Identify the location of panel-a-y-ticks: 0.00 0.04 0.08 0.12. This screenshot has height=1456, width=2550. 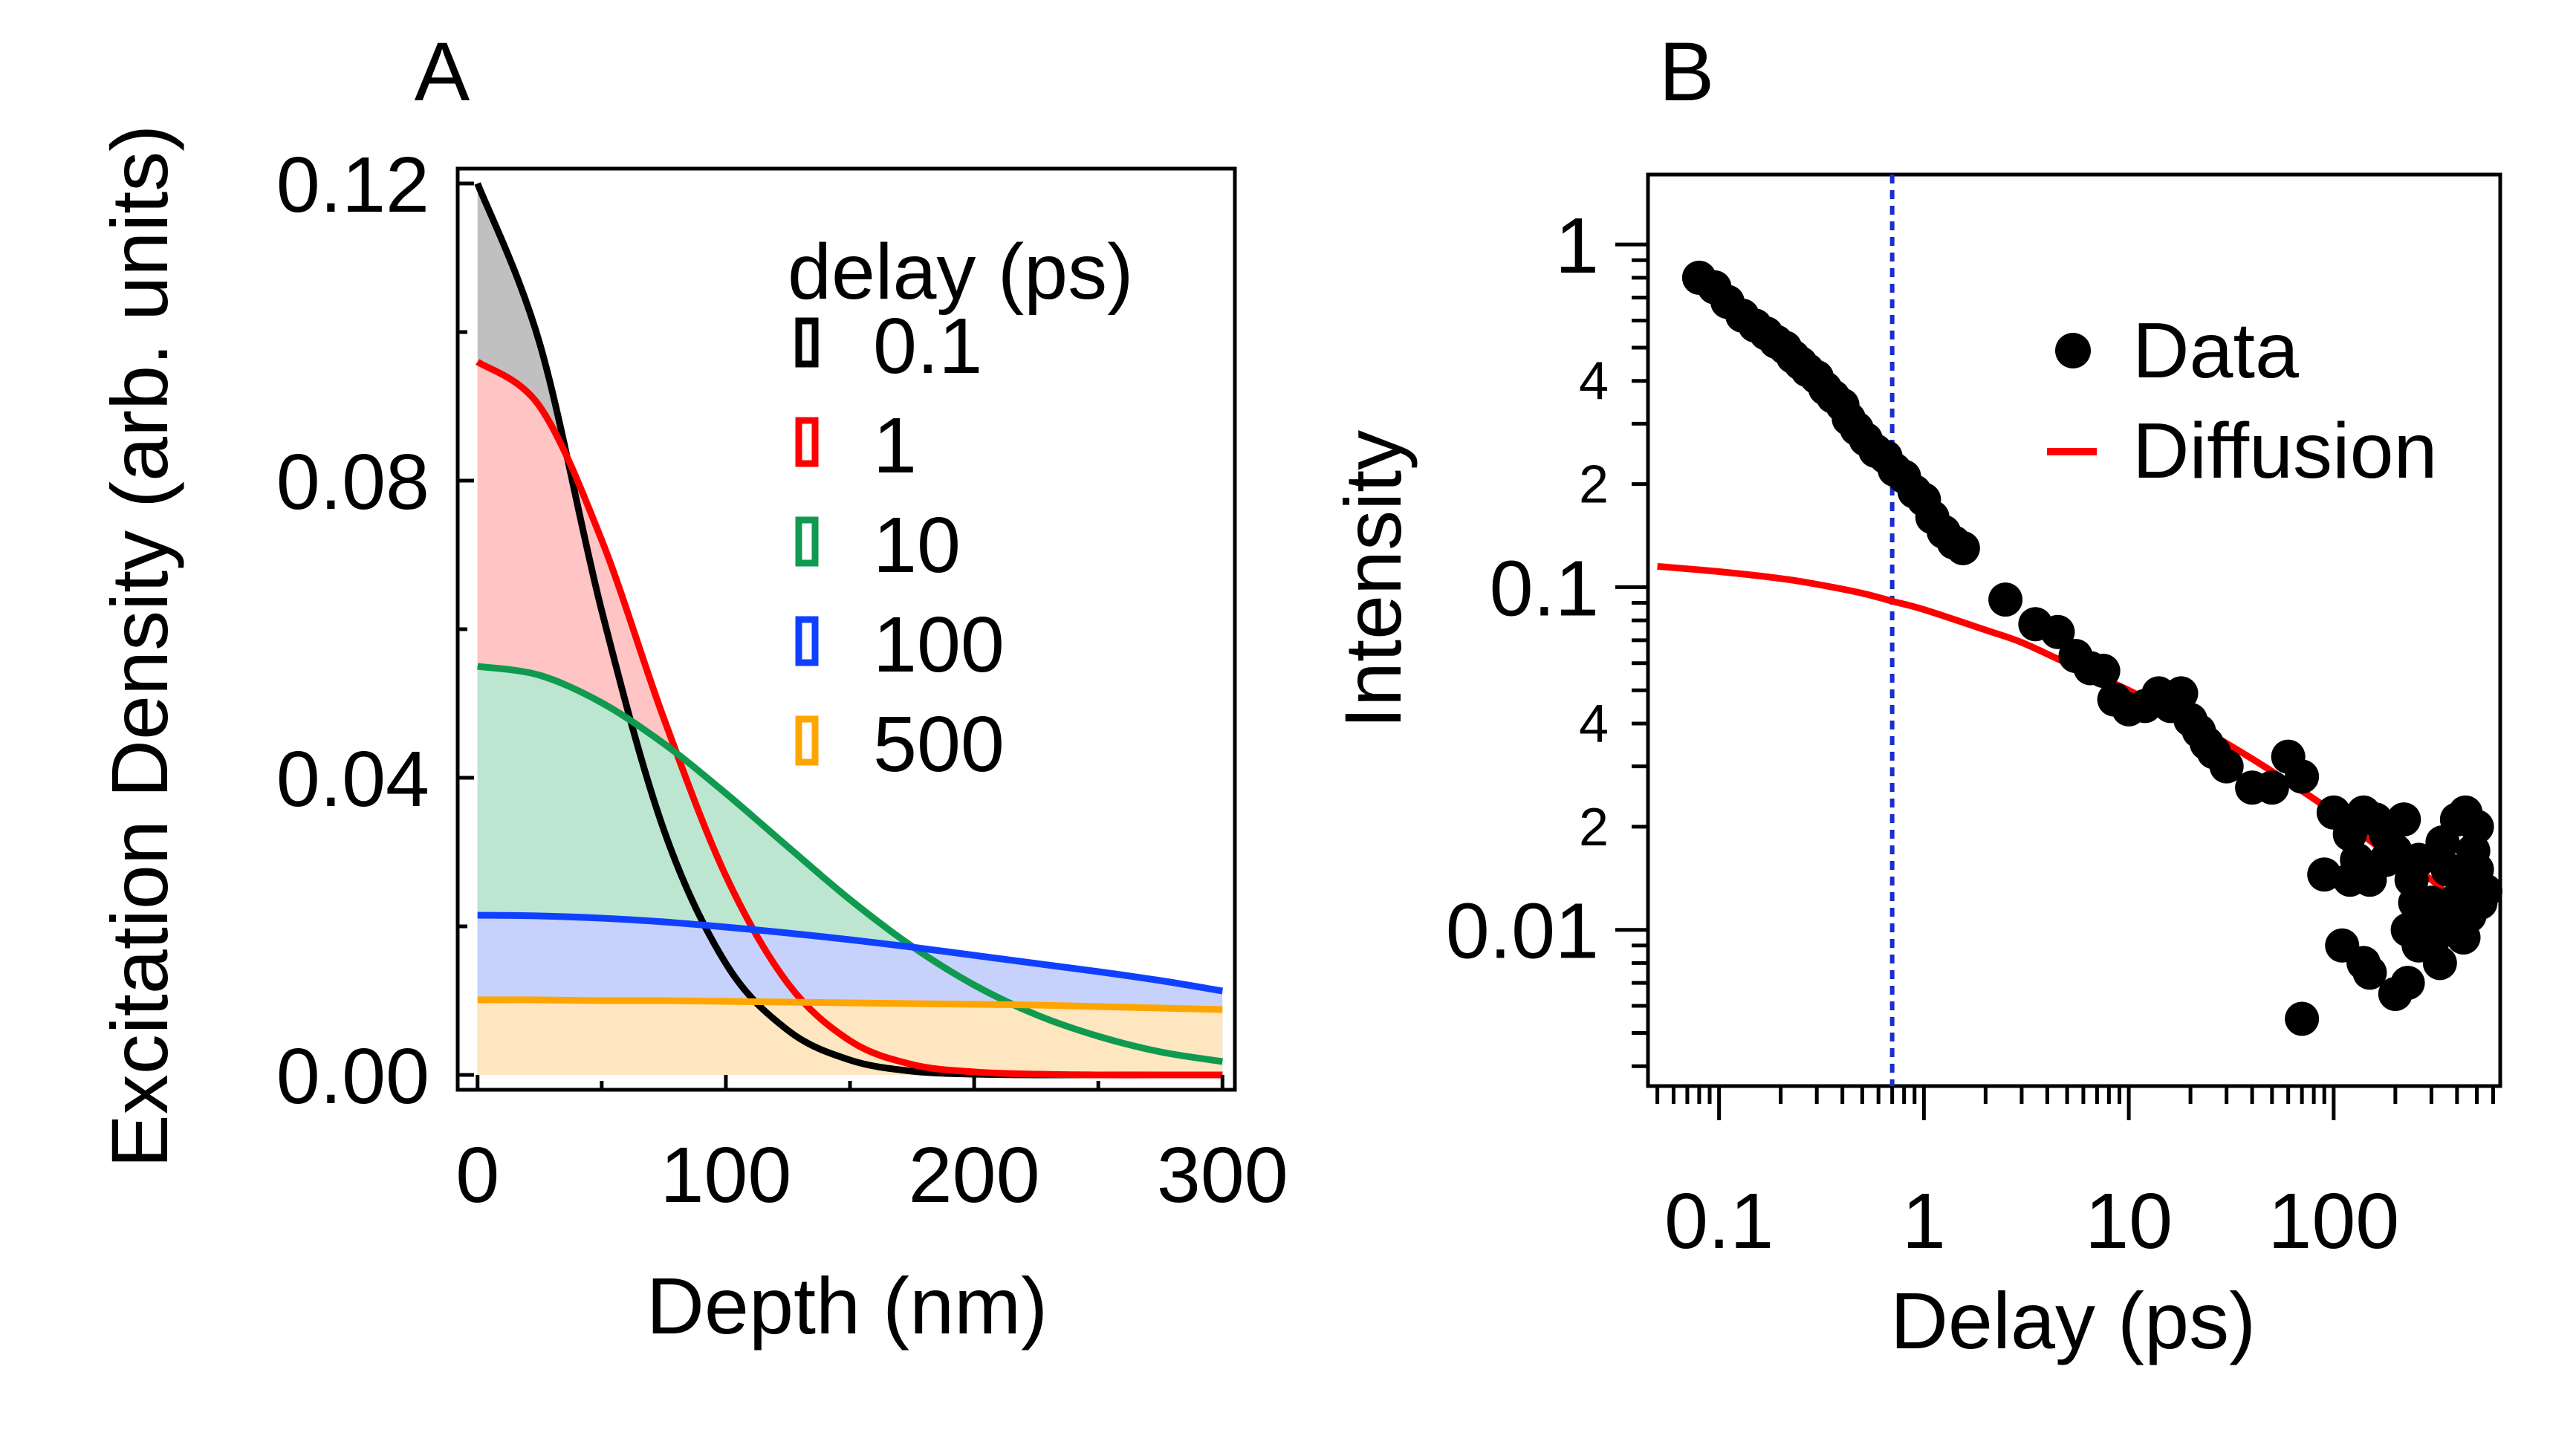
(375, 631).